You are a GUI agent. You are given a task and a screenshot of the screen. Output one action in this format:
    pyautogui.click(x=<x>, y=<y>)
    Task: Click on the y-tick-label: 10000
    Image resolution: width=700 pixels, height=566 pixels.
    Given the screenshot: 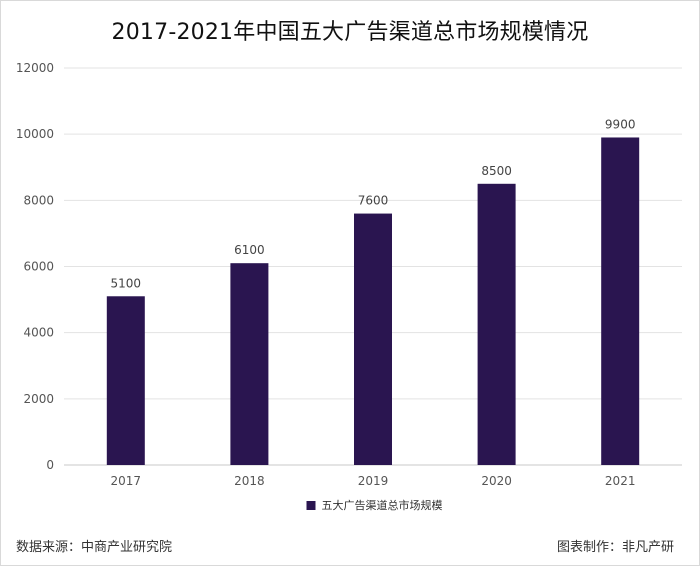 What is the action you would take?
    pyautogui.click(x=35, y=134)
    